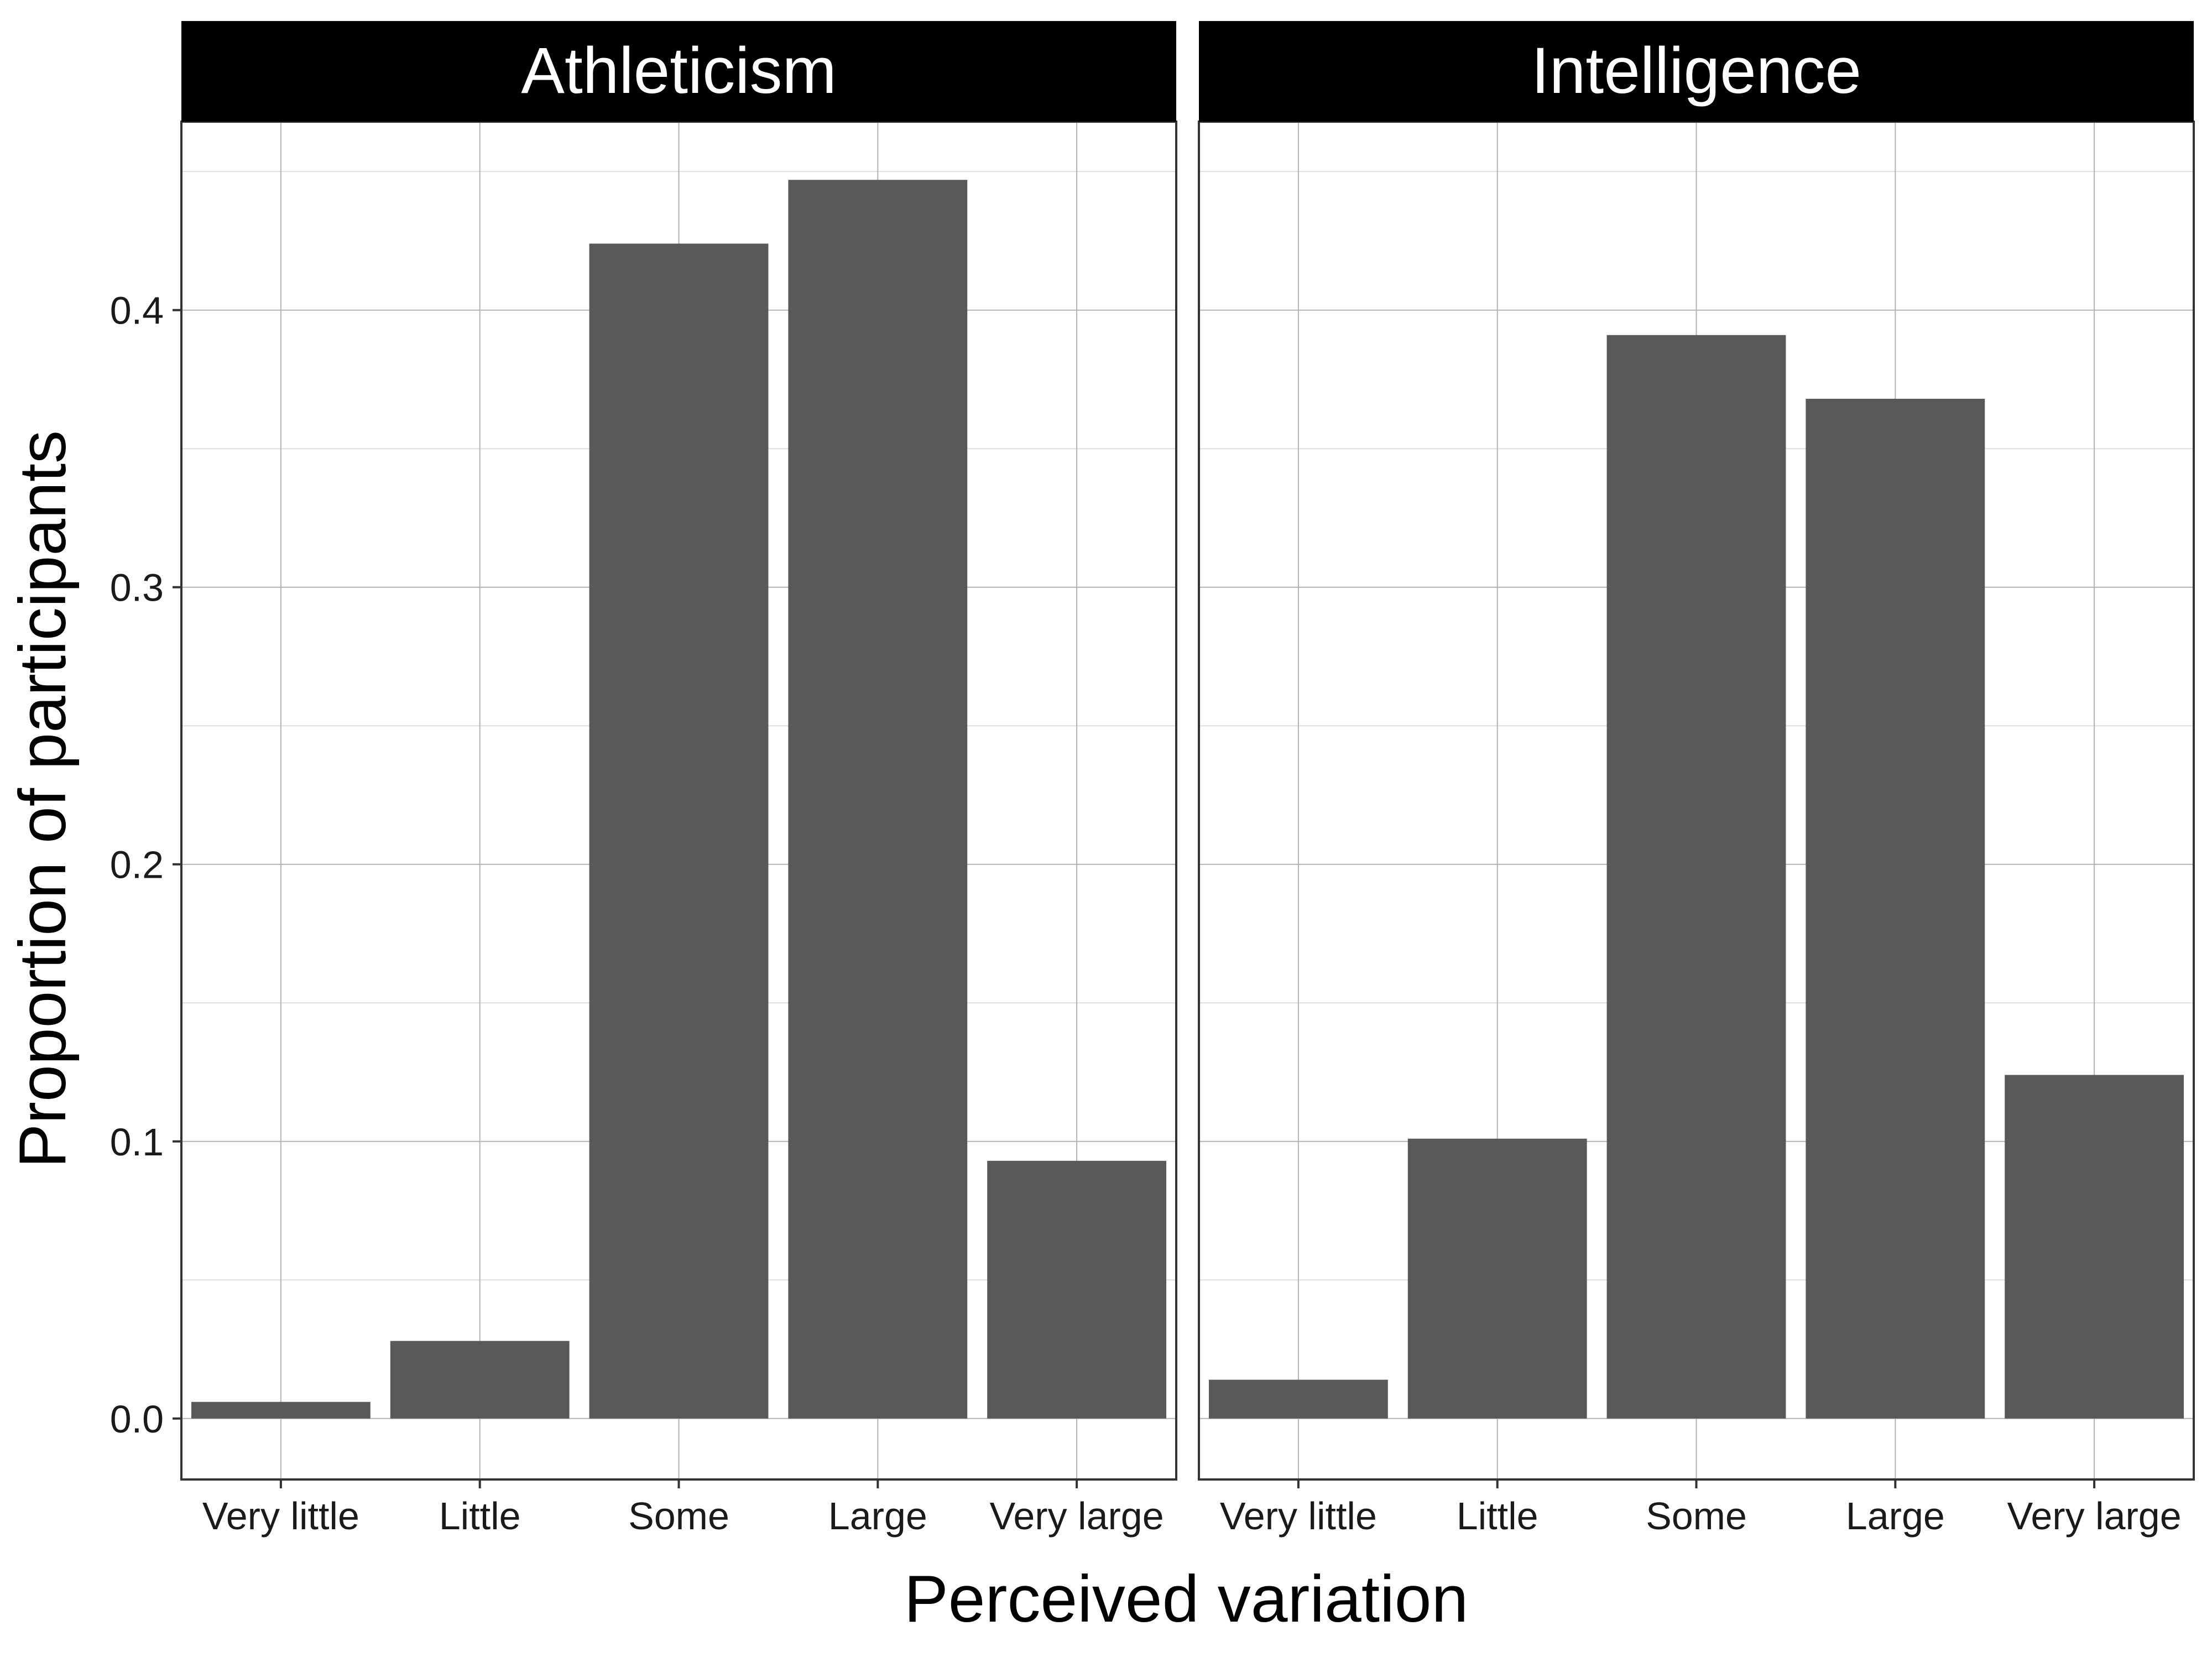 The height and width of the screenshot is (1662, 2212). What do you see at coordinates (1077, 1289) in the screenshot?
I see `bar-athleticism-very-large` at bounding box center [1077, 1289].